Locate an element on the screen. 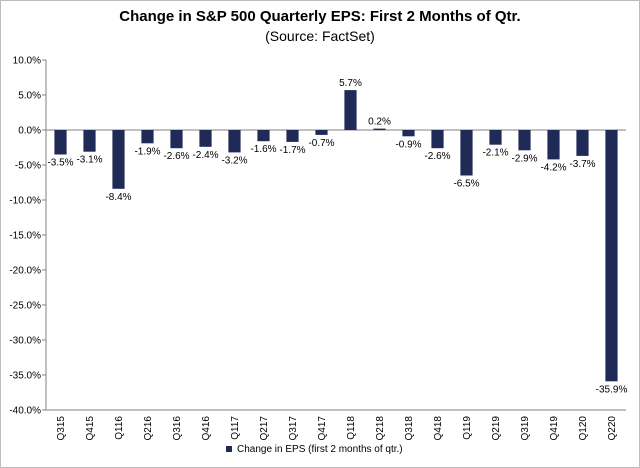 This screenshot has height=468, width=640. category-label: Q117 is located at coordinates (235, 428).